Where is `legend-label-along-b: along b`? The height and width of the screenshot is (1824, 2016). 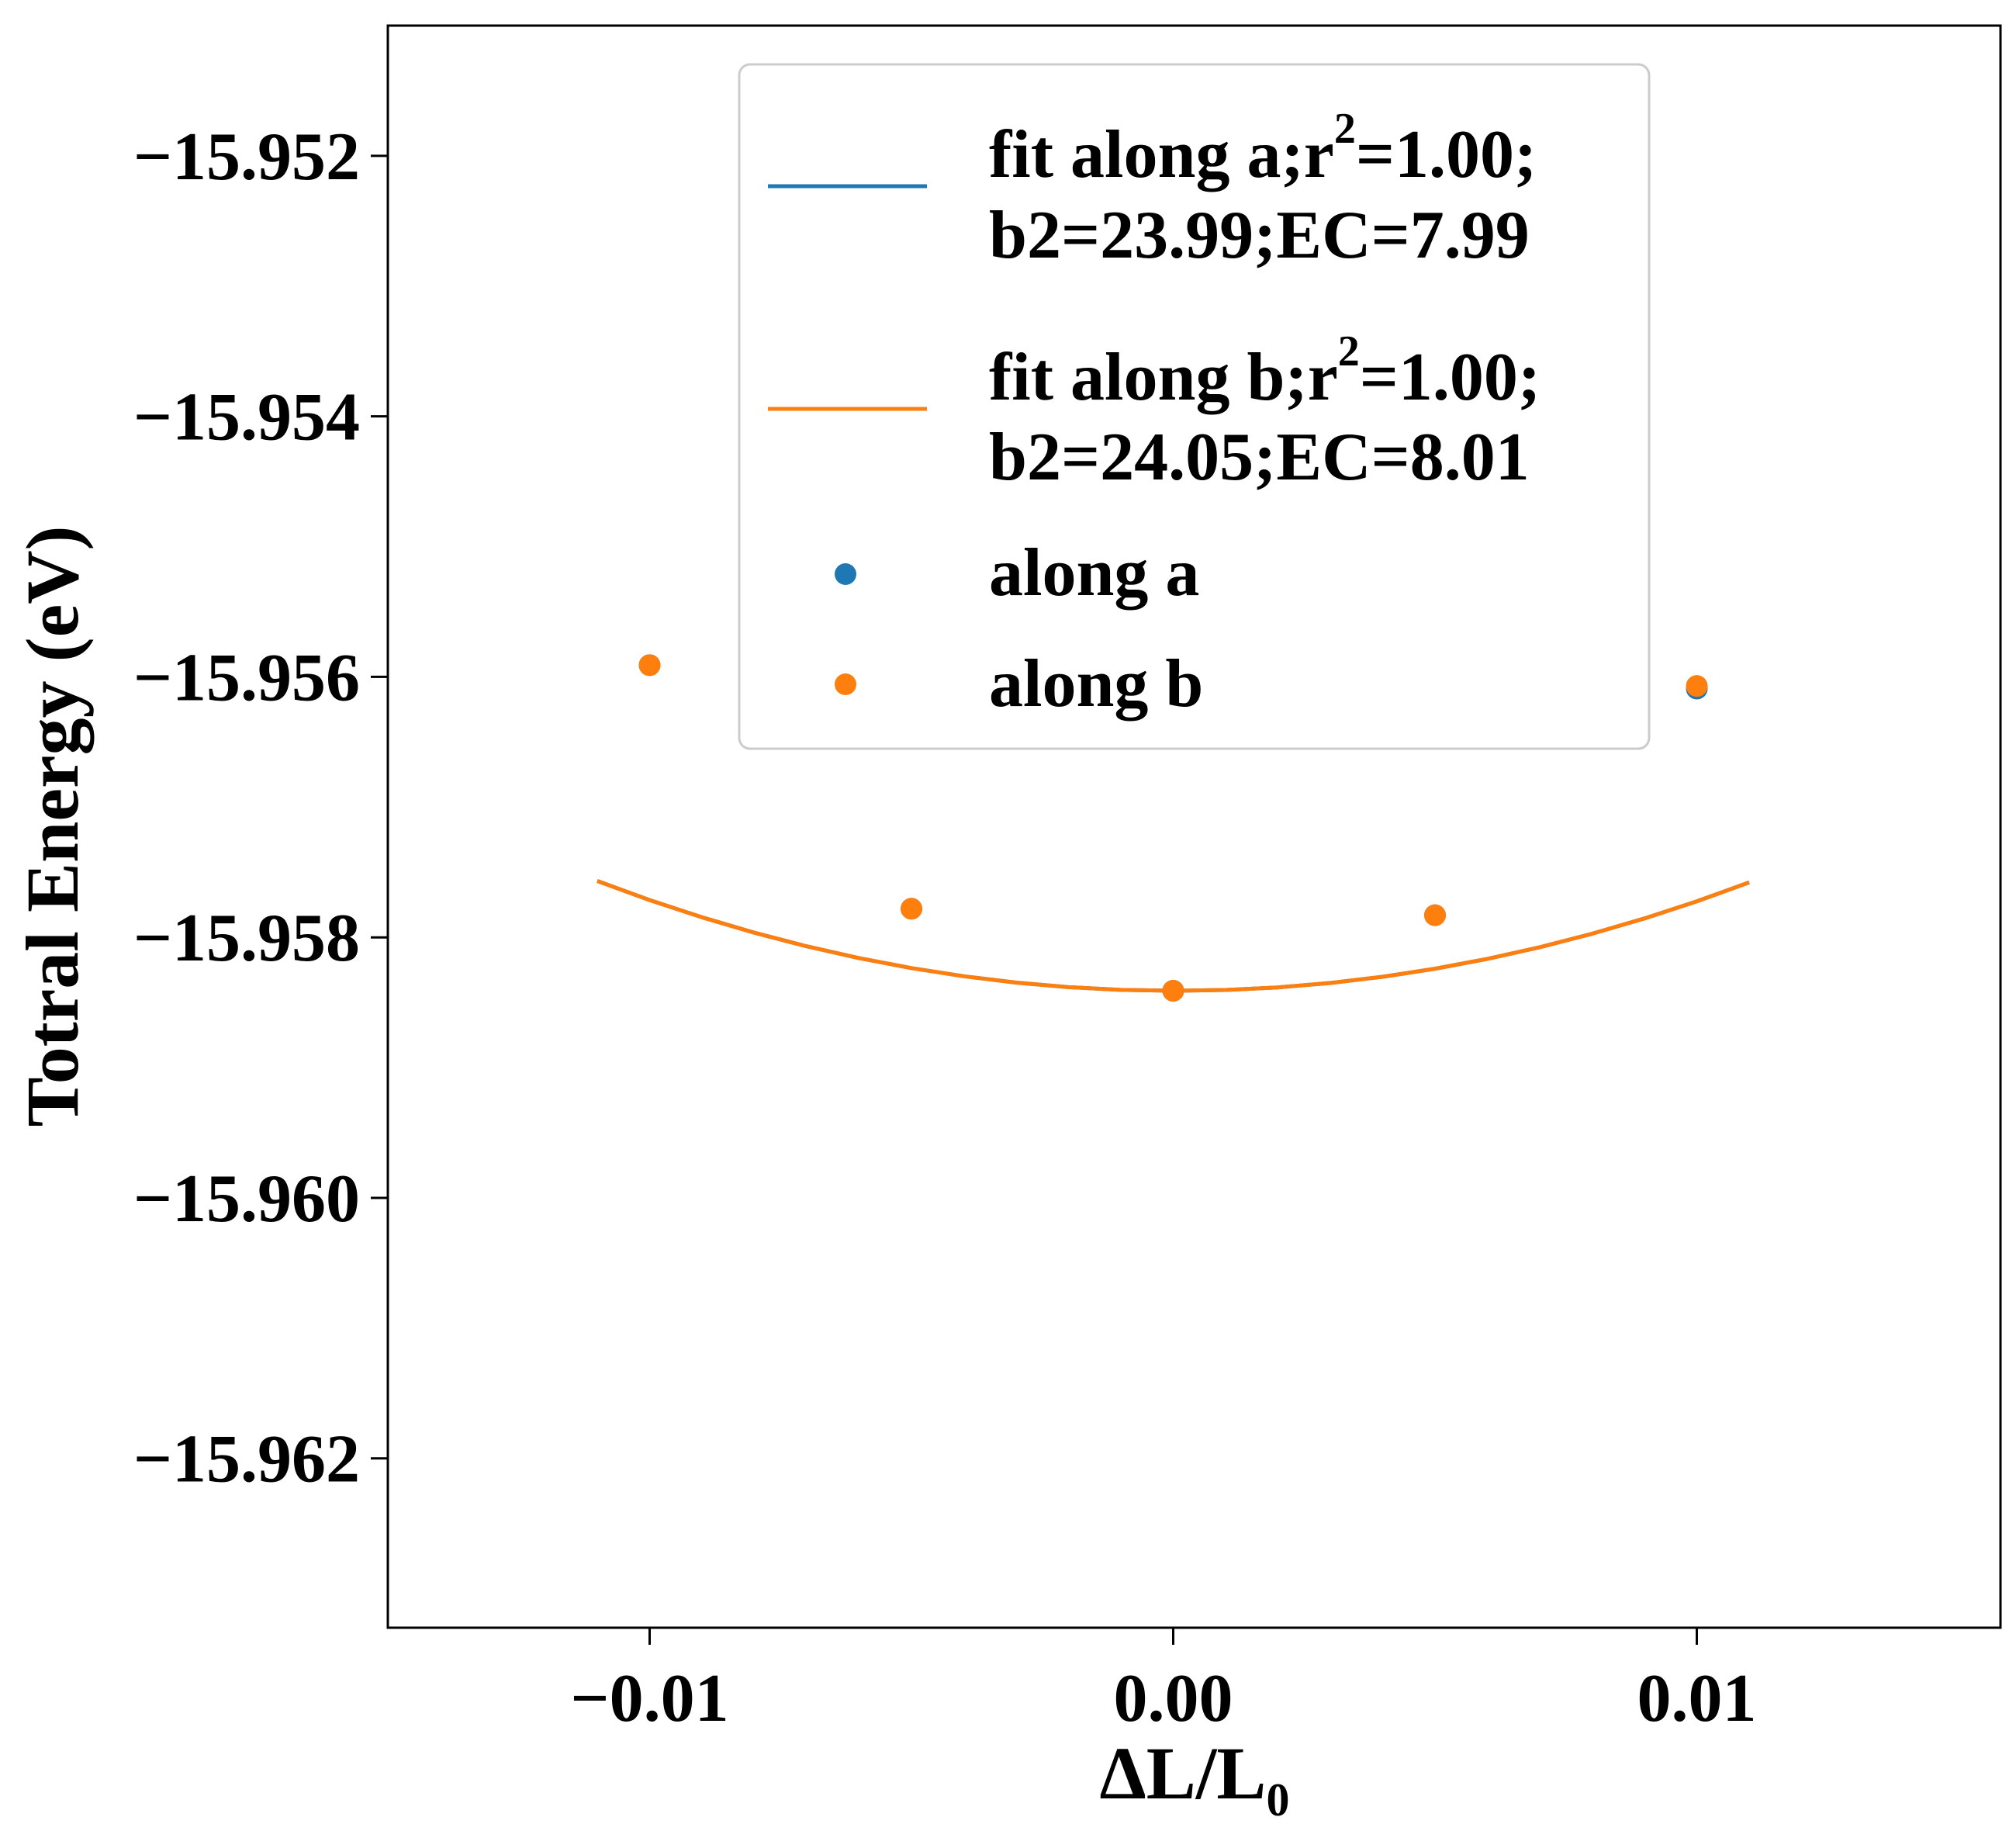 legend-label-along-b: along b is located at coordinates (1096, 684).